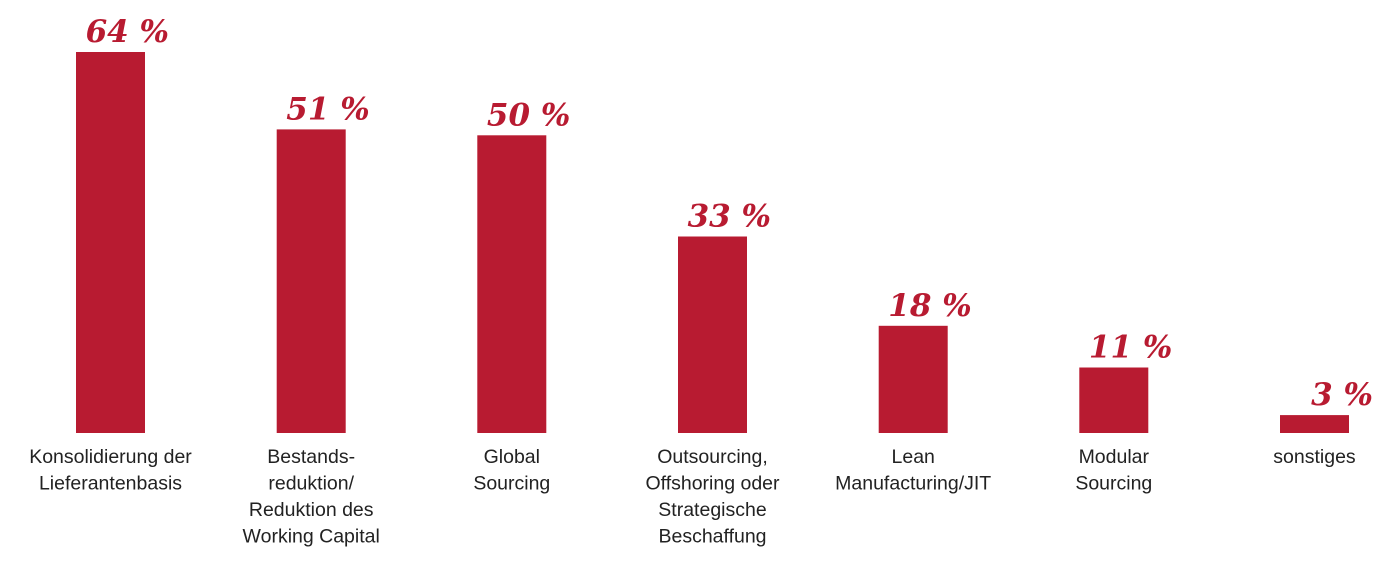 The height and width of the screenshot is (561, 1389). What do you see at coordinates (913, 484) in the screenshot?
I see `category-label-line: Manufacturing/JIT` at bounding box center [913, 484].